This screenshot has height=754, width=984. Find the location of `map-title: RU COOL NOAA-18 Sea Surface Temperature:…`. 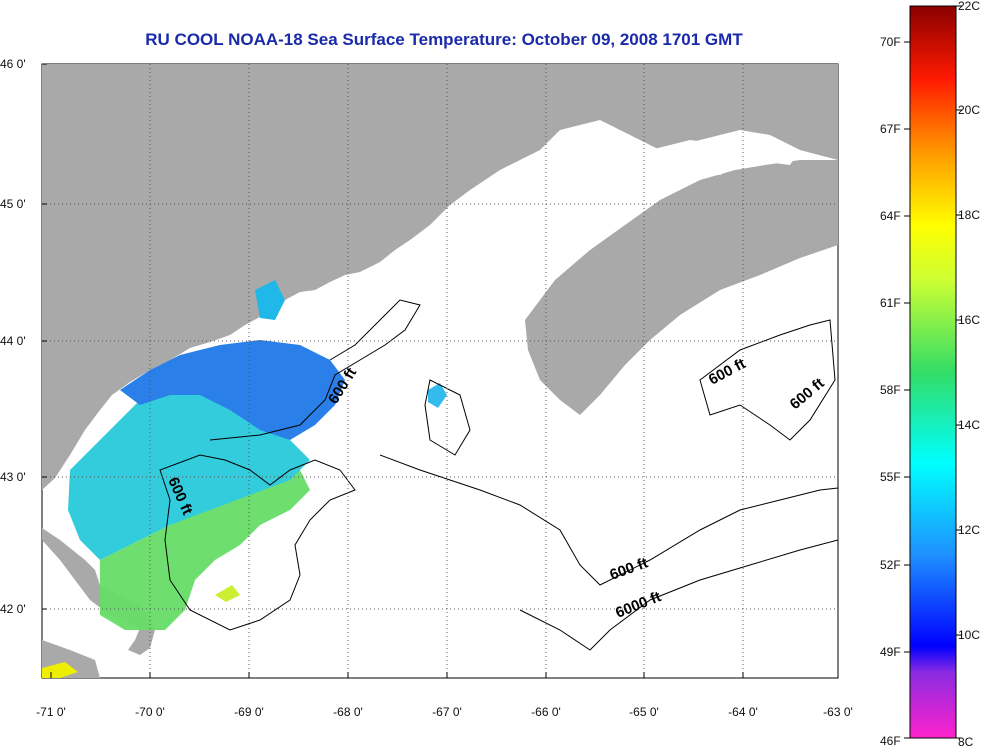

map-title: RU COOL NOAA-18 Sea Surface Temperature:… is located at coordinates (444, 39).